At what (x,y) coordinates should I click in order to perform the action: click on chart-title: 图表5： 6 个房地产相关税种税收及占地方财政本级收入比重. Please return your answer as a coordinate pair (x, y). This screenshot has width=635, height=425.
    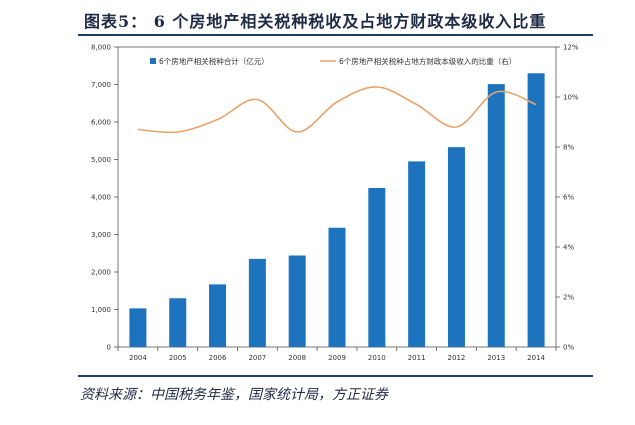
    Looking at the image, I should click on (315, 21).